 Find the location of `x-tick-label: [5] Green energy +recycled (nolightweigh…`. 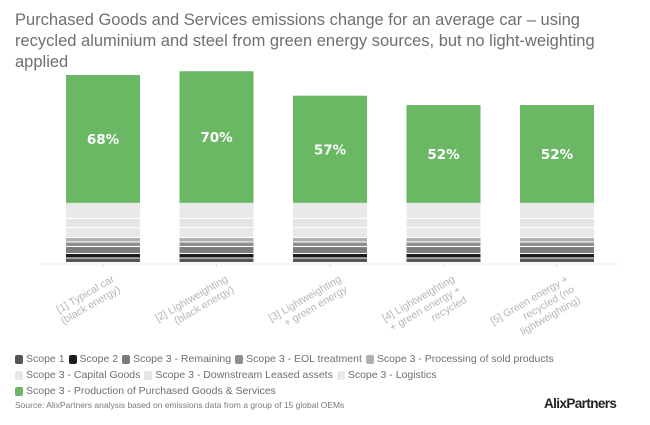

x-tick-label: [5] Green energy +recycled (nolightweigh… is located at coordinates (535, 310).